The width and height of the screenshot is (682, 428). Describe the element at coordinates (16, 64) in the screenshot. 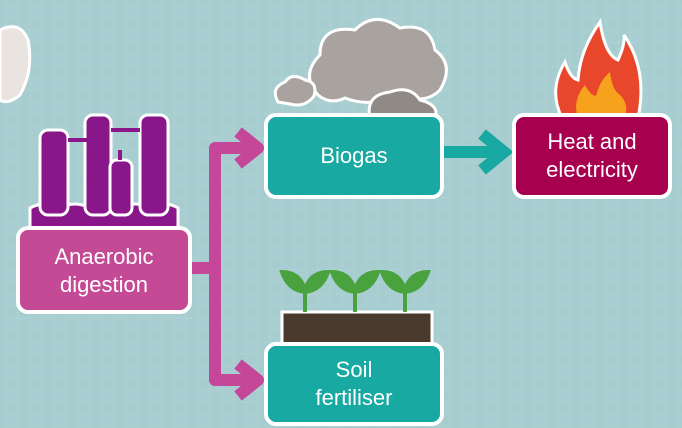

I see `decor-blob` at that location.